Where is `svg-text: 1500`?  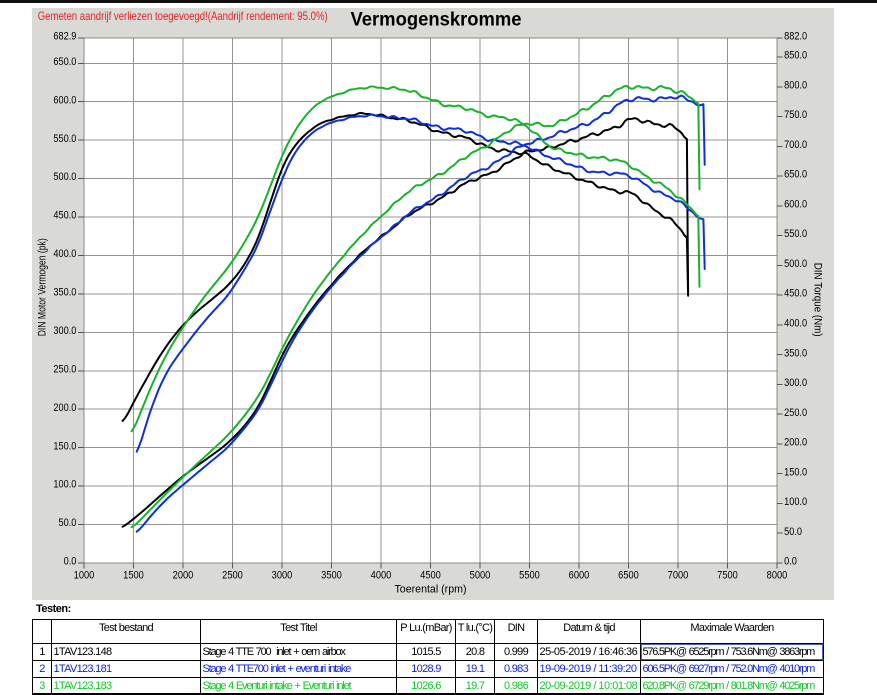
svg-text: 1500 is located at coordinates (133, 576).